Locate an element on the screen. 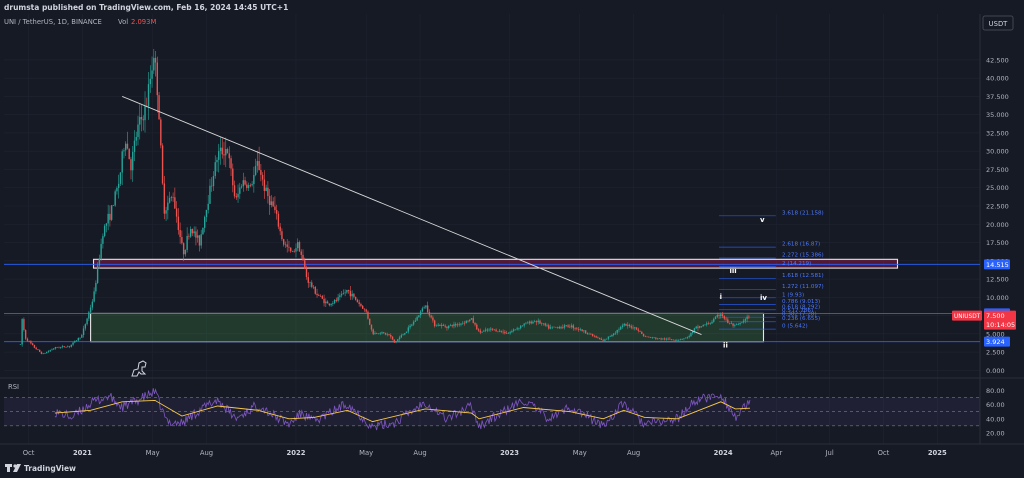 The width and height of the screenshot is (1024, 478). fib-level-label: 3.618 (21.158) is located at coordinates (803, 213).